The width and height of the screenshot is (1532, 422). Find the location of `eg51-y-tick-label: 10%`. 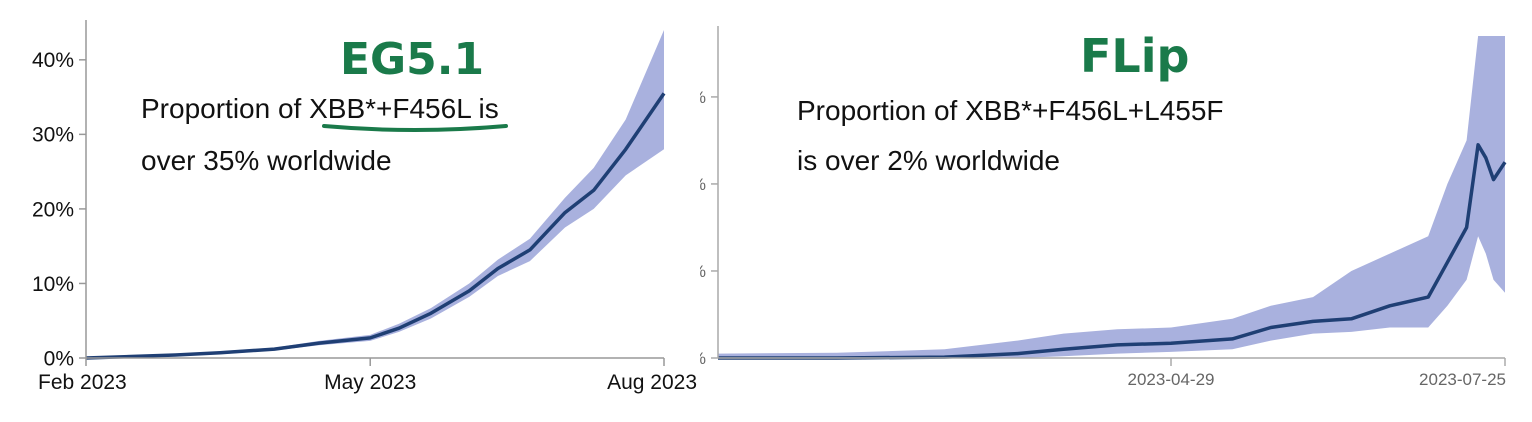

eg51-y-tick-label: 10% is located at coordinates (53, 284).